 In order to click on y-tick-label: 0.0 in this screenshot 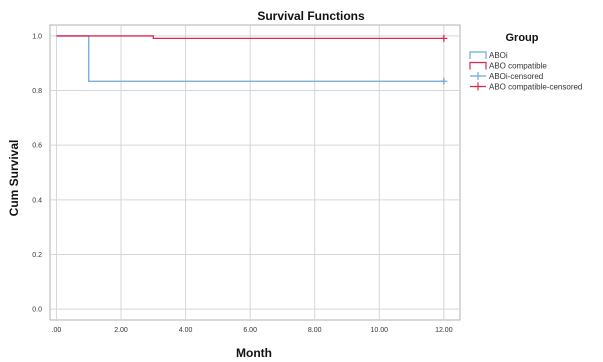, I will do `click(37, 310)`.